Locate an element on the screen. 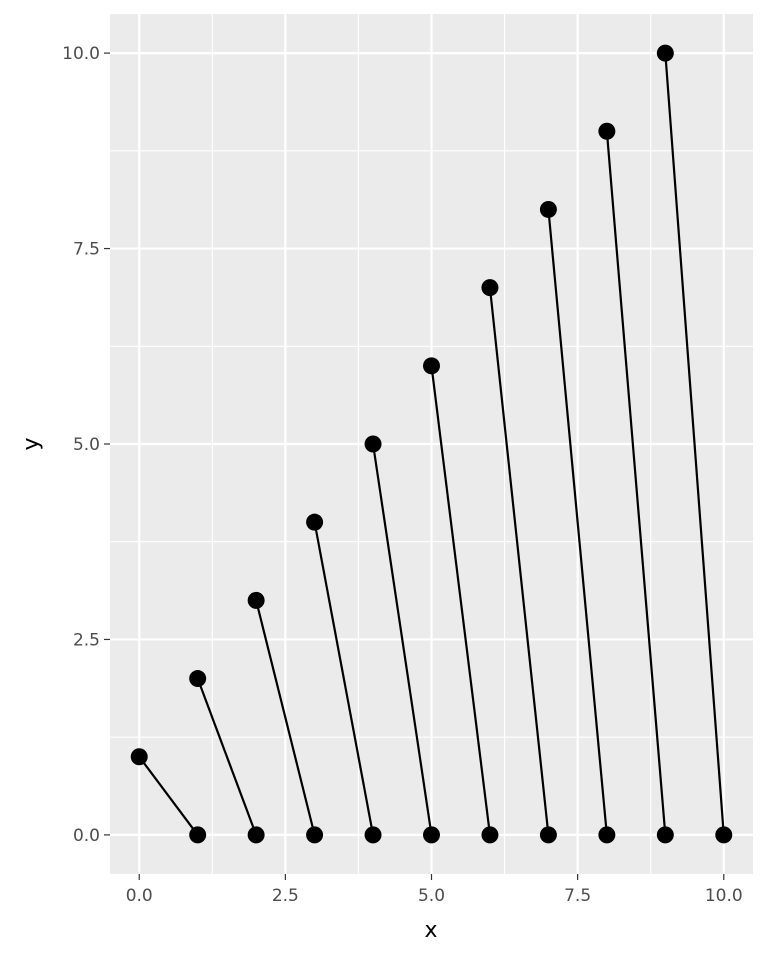 This screenshot has height=960, width=768. x-tick-label: 5.0 is located at coordinates (431, 896).